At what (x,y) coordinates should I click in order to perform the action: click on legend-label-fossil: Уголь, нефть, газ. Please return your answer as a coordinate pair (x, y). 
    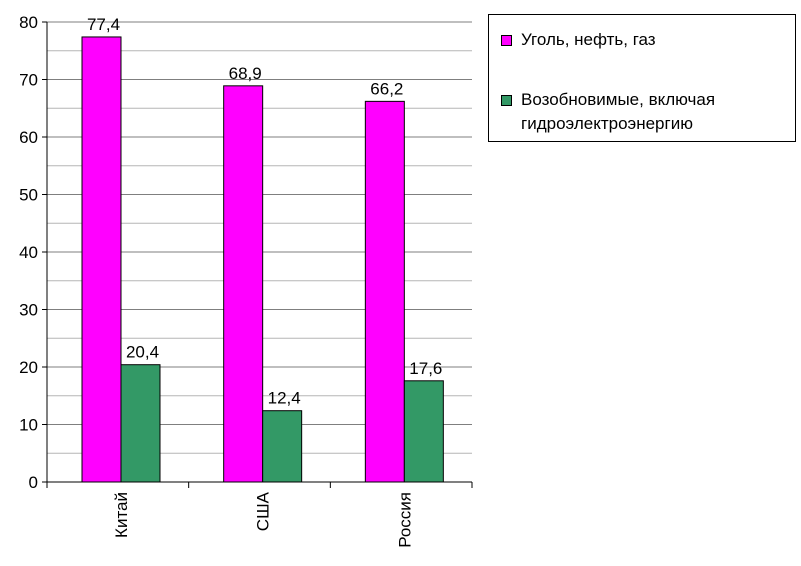
    Looking at the image, I should click on (588, 39).